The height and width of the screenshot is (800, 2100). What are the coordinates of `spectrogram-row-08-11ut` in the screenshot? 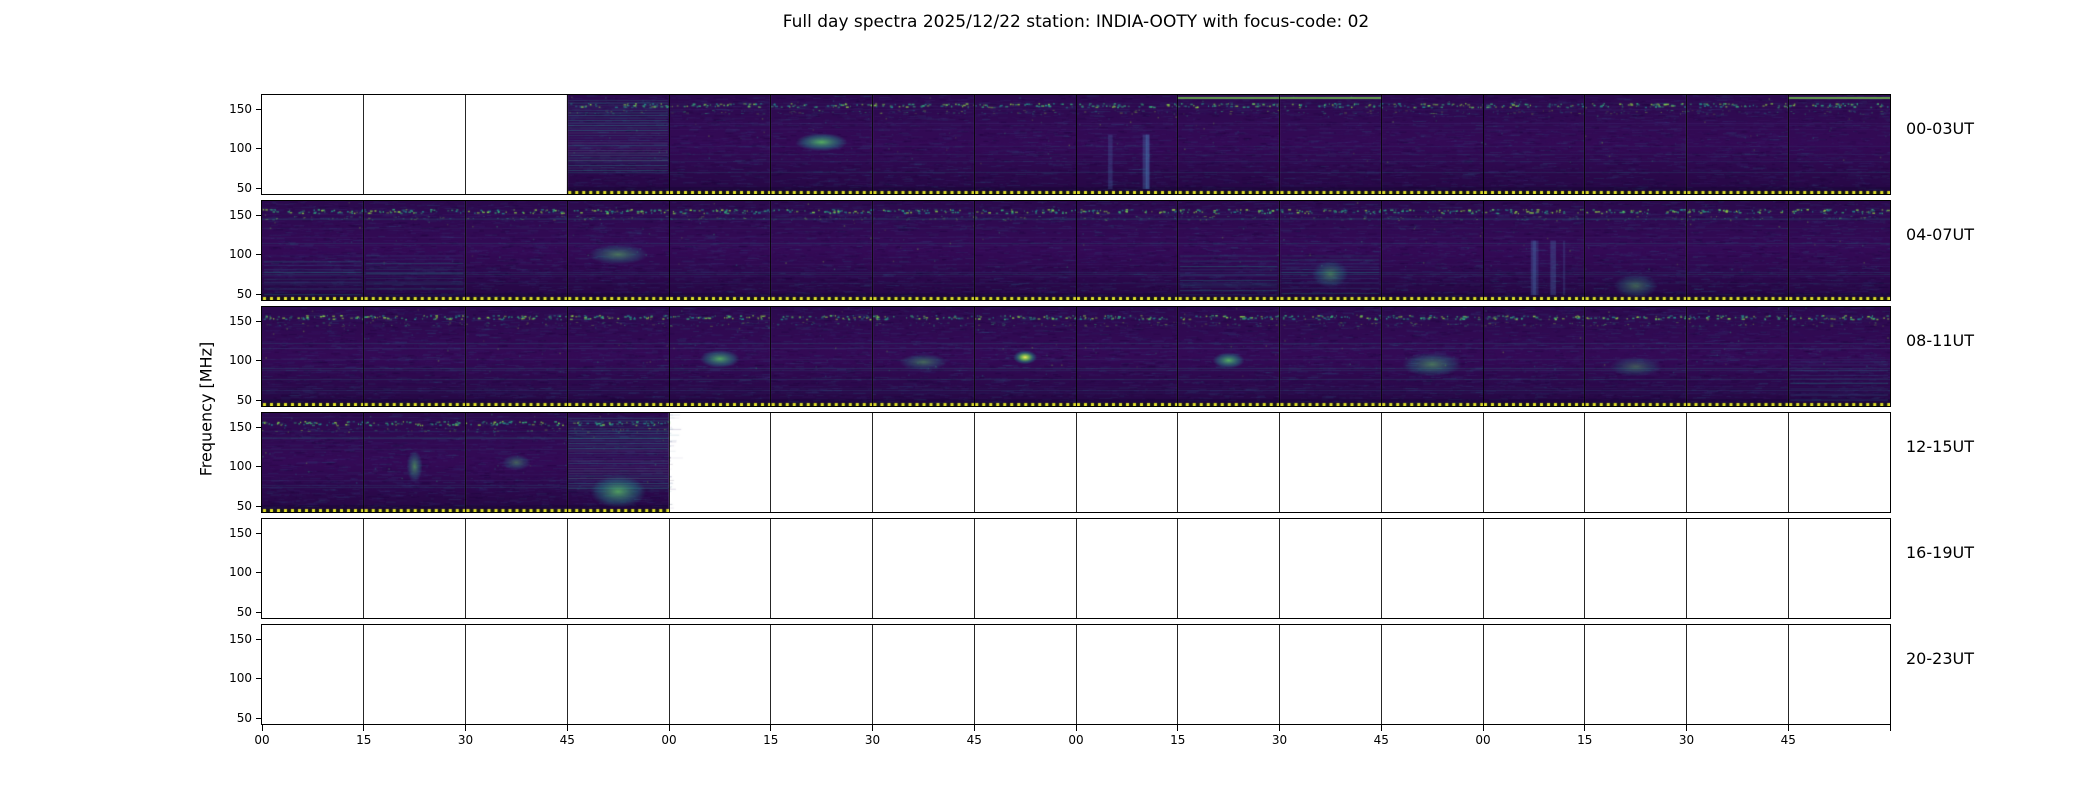 It's located at (1076, 356).